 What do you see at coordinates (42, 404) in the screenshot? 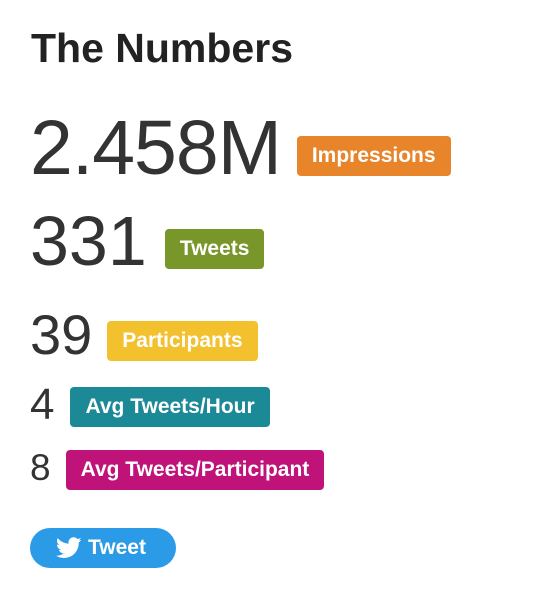
I see `stat-value: 4` at bounding box center [42, 404].